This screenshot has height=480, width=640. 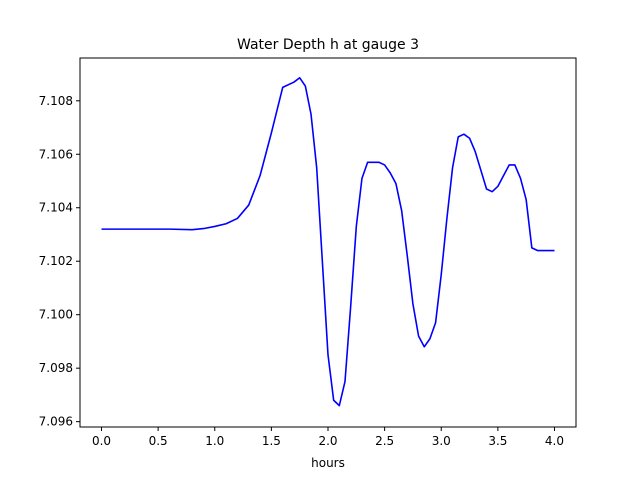 I want to click on chart-title: Water Depth h at gauge 3, so click(x=328, y=45).